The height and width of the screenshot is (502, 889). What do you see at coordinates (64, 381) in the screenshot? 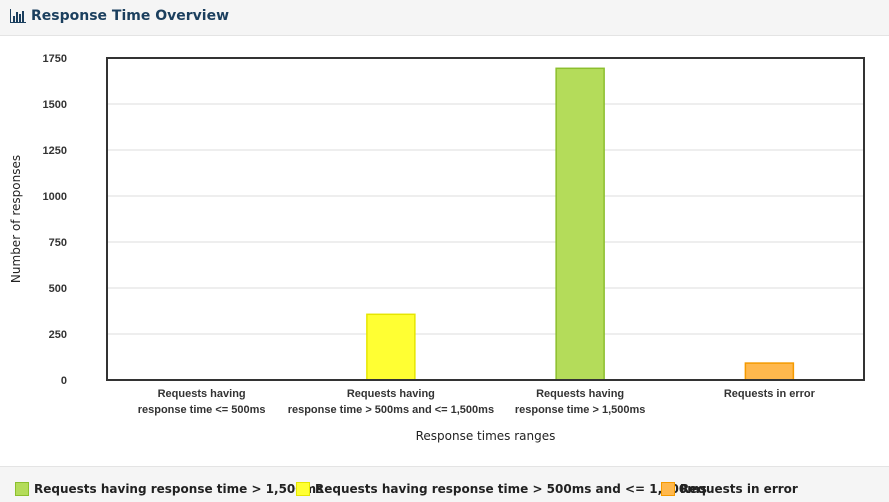
I see `y-tick-label: 0` at bounding box center [64, 381].